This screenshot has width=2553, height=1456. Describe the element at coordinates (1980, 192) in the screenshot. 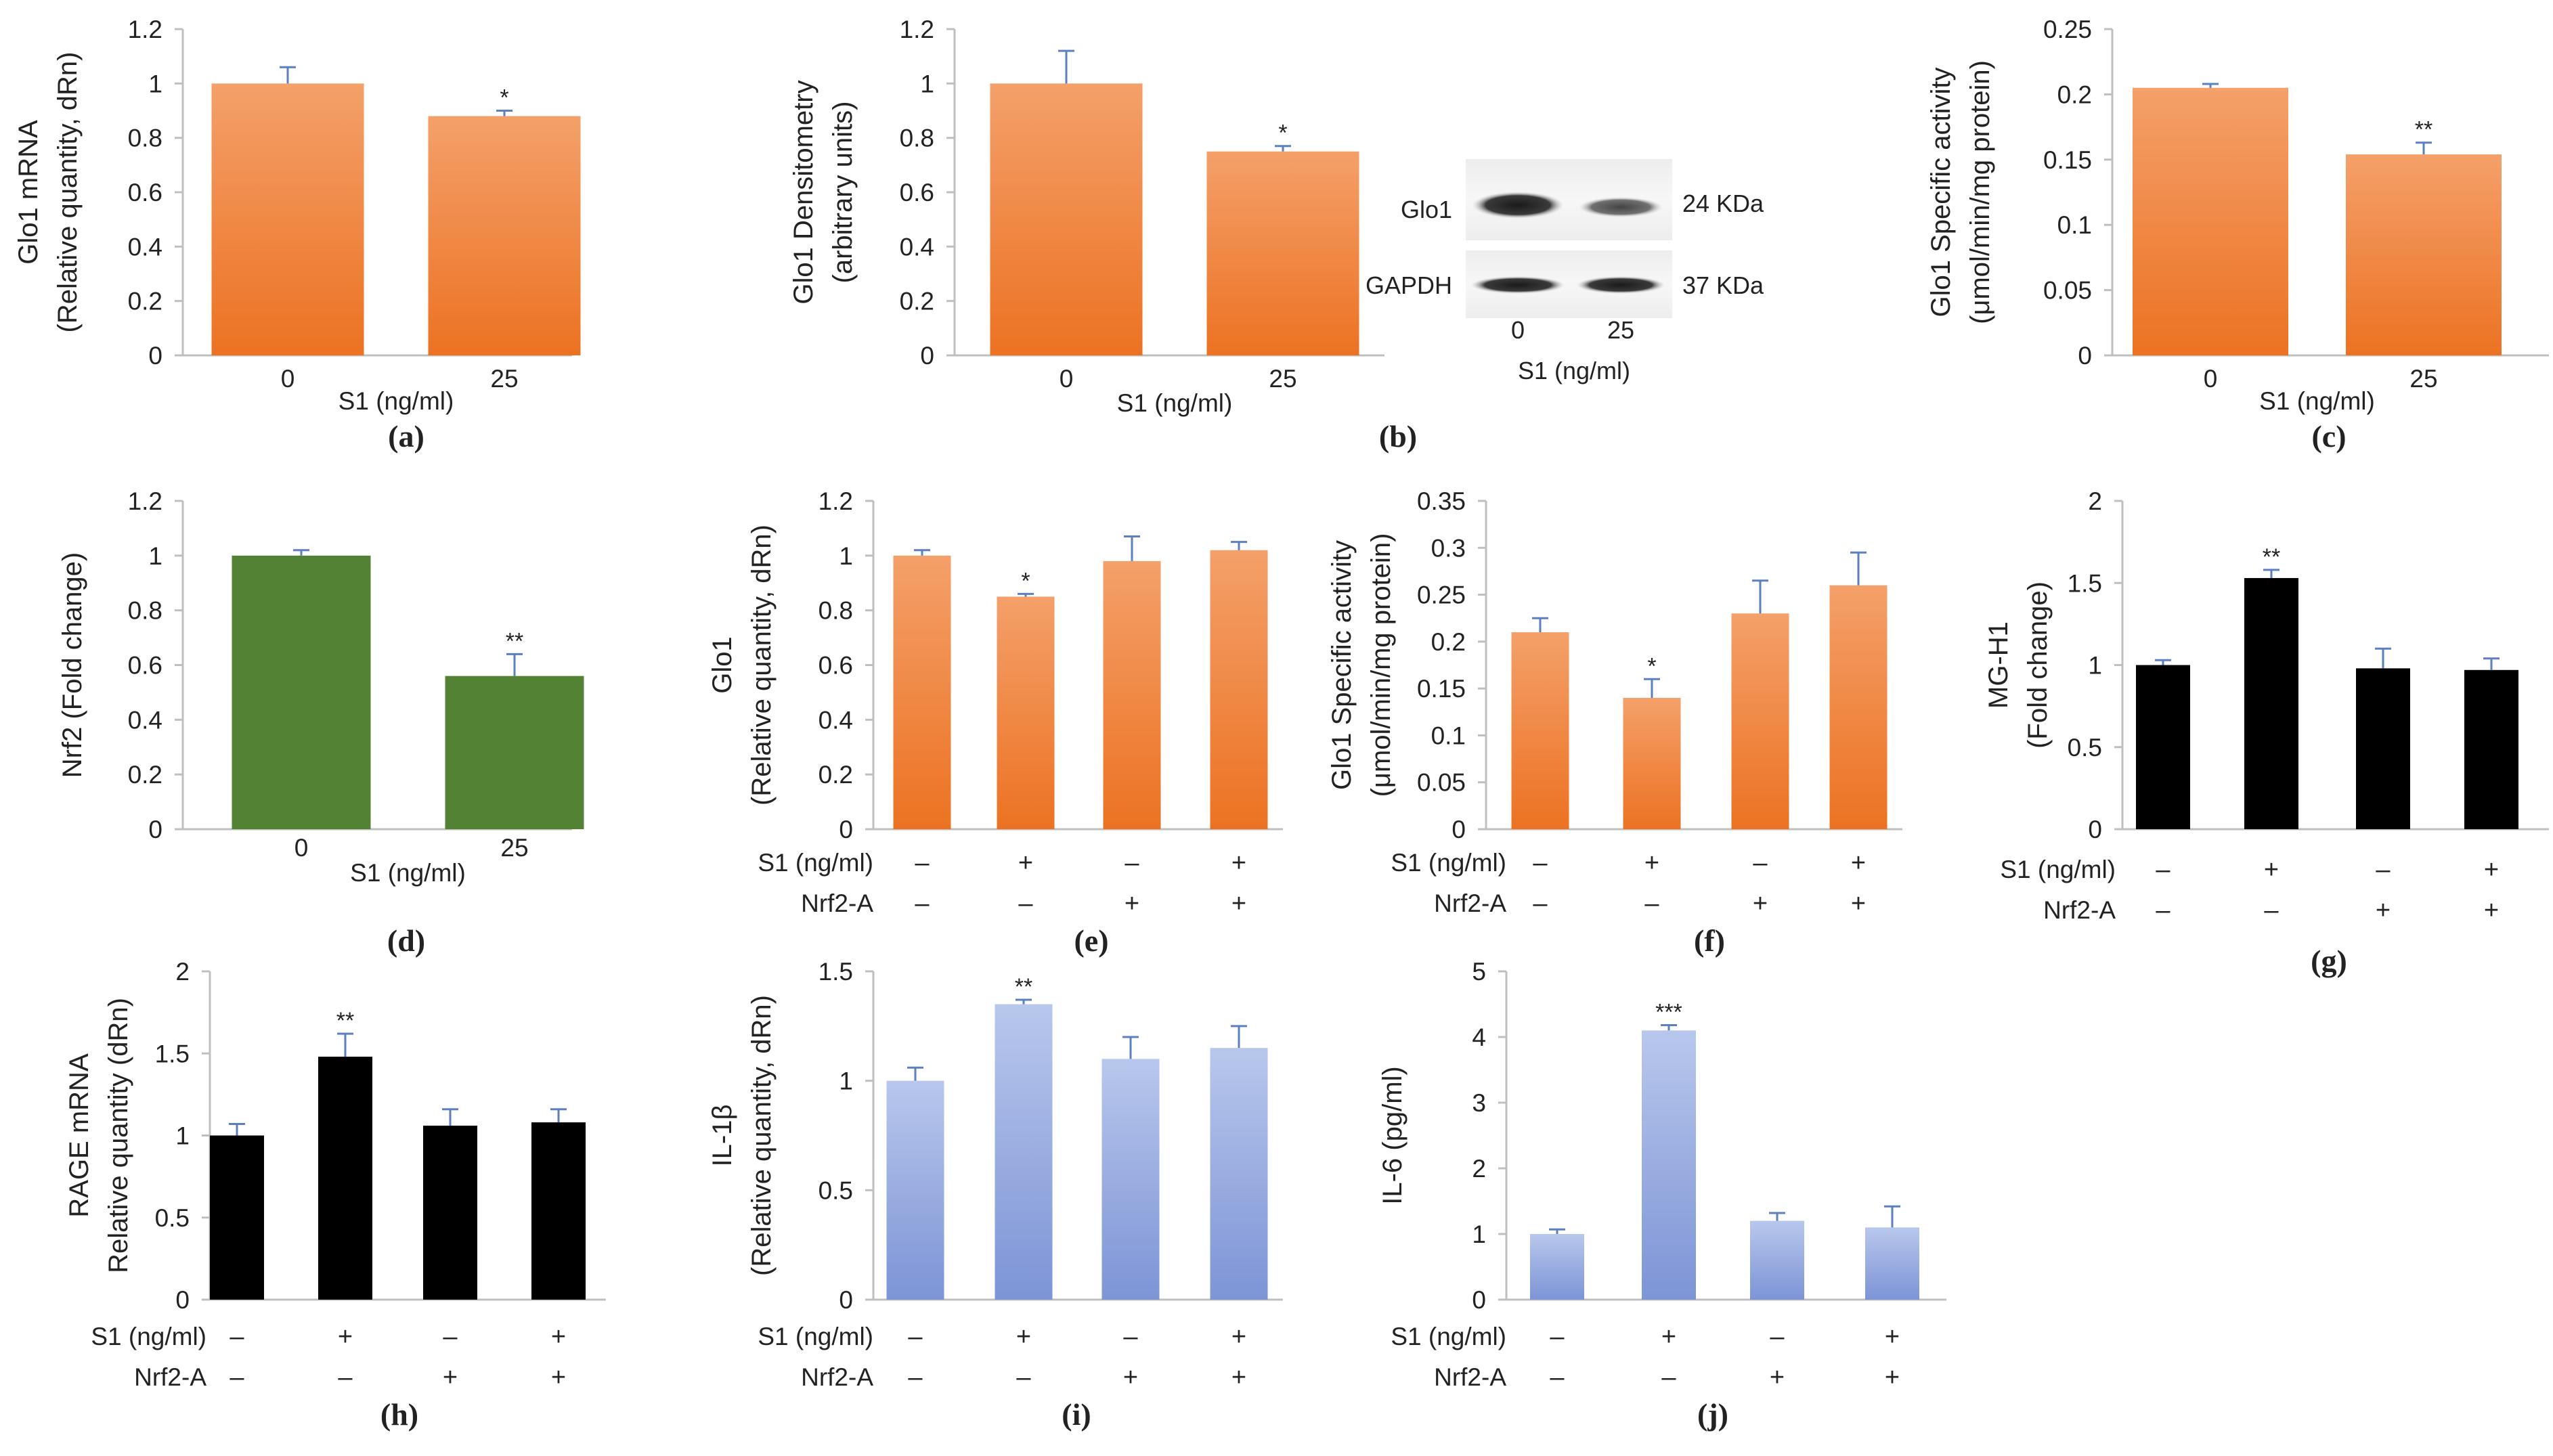

I see `y-axis-label: (μmol/min/mg protein)` at that location.